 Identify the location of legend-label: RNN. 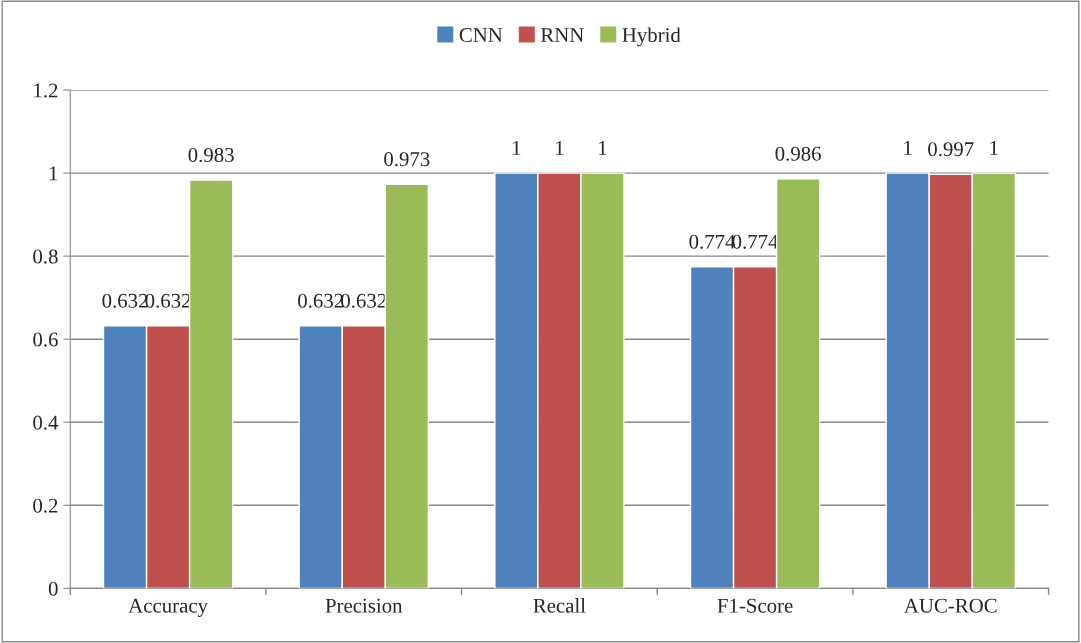
(562, 35).